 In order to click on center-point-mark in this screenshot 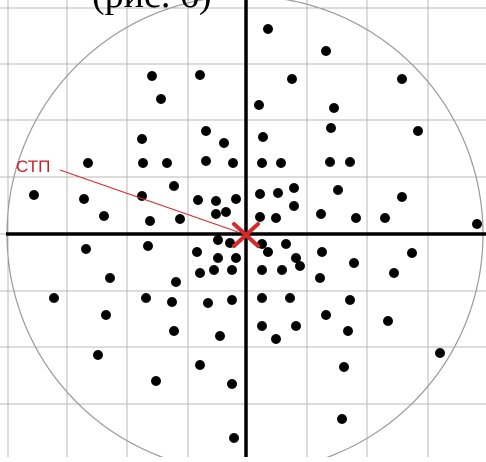, I will do `click(246, 235)`.